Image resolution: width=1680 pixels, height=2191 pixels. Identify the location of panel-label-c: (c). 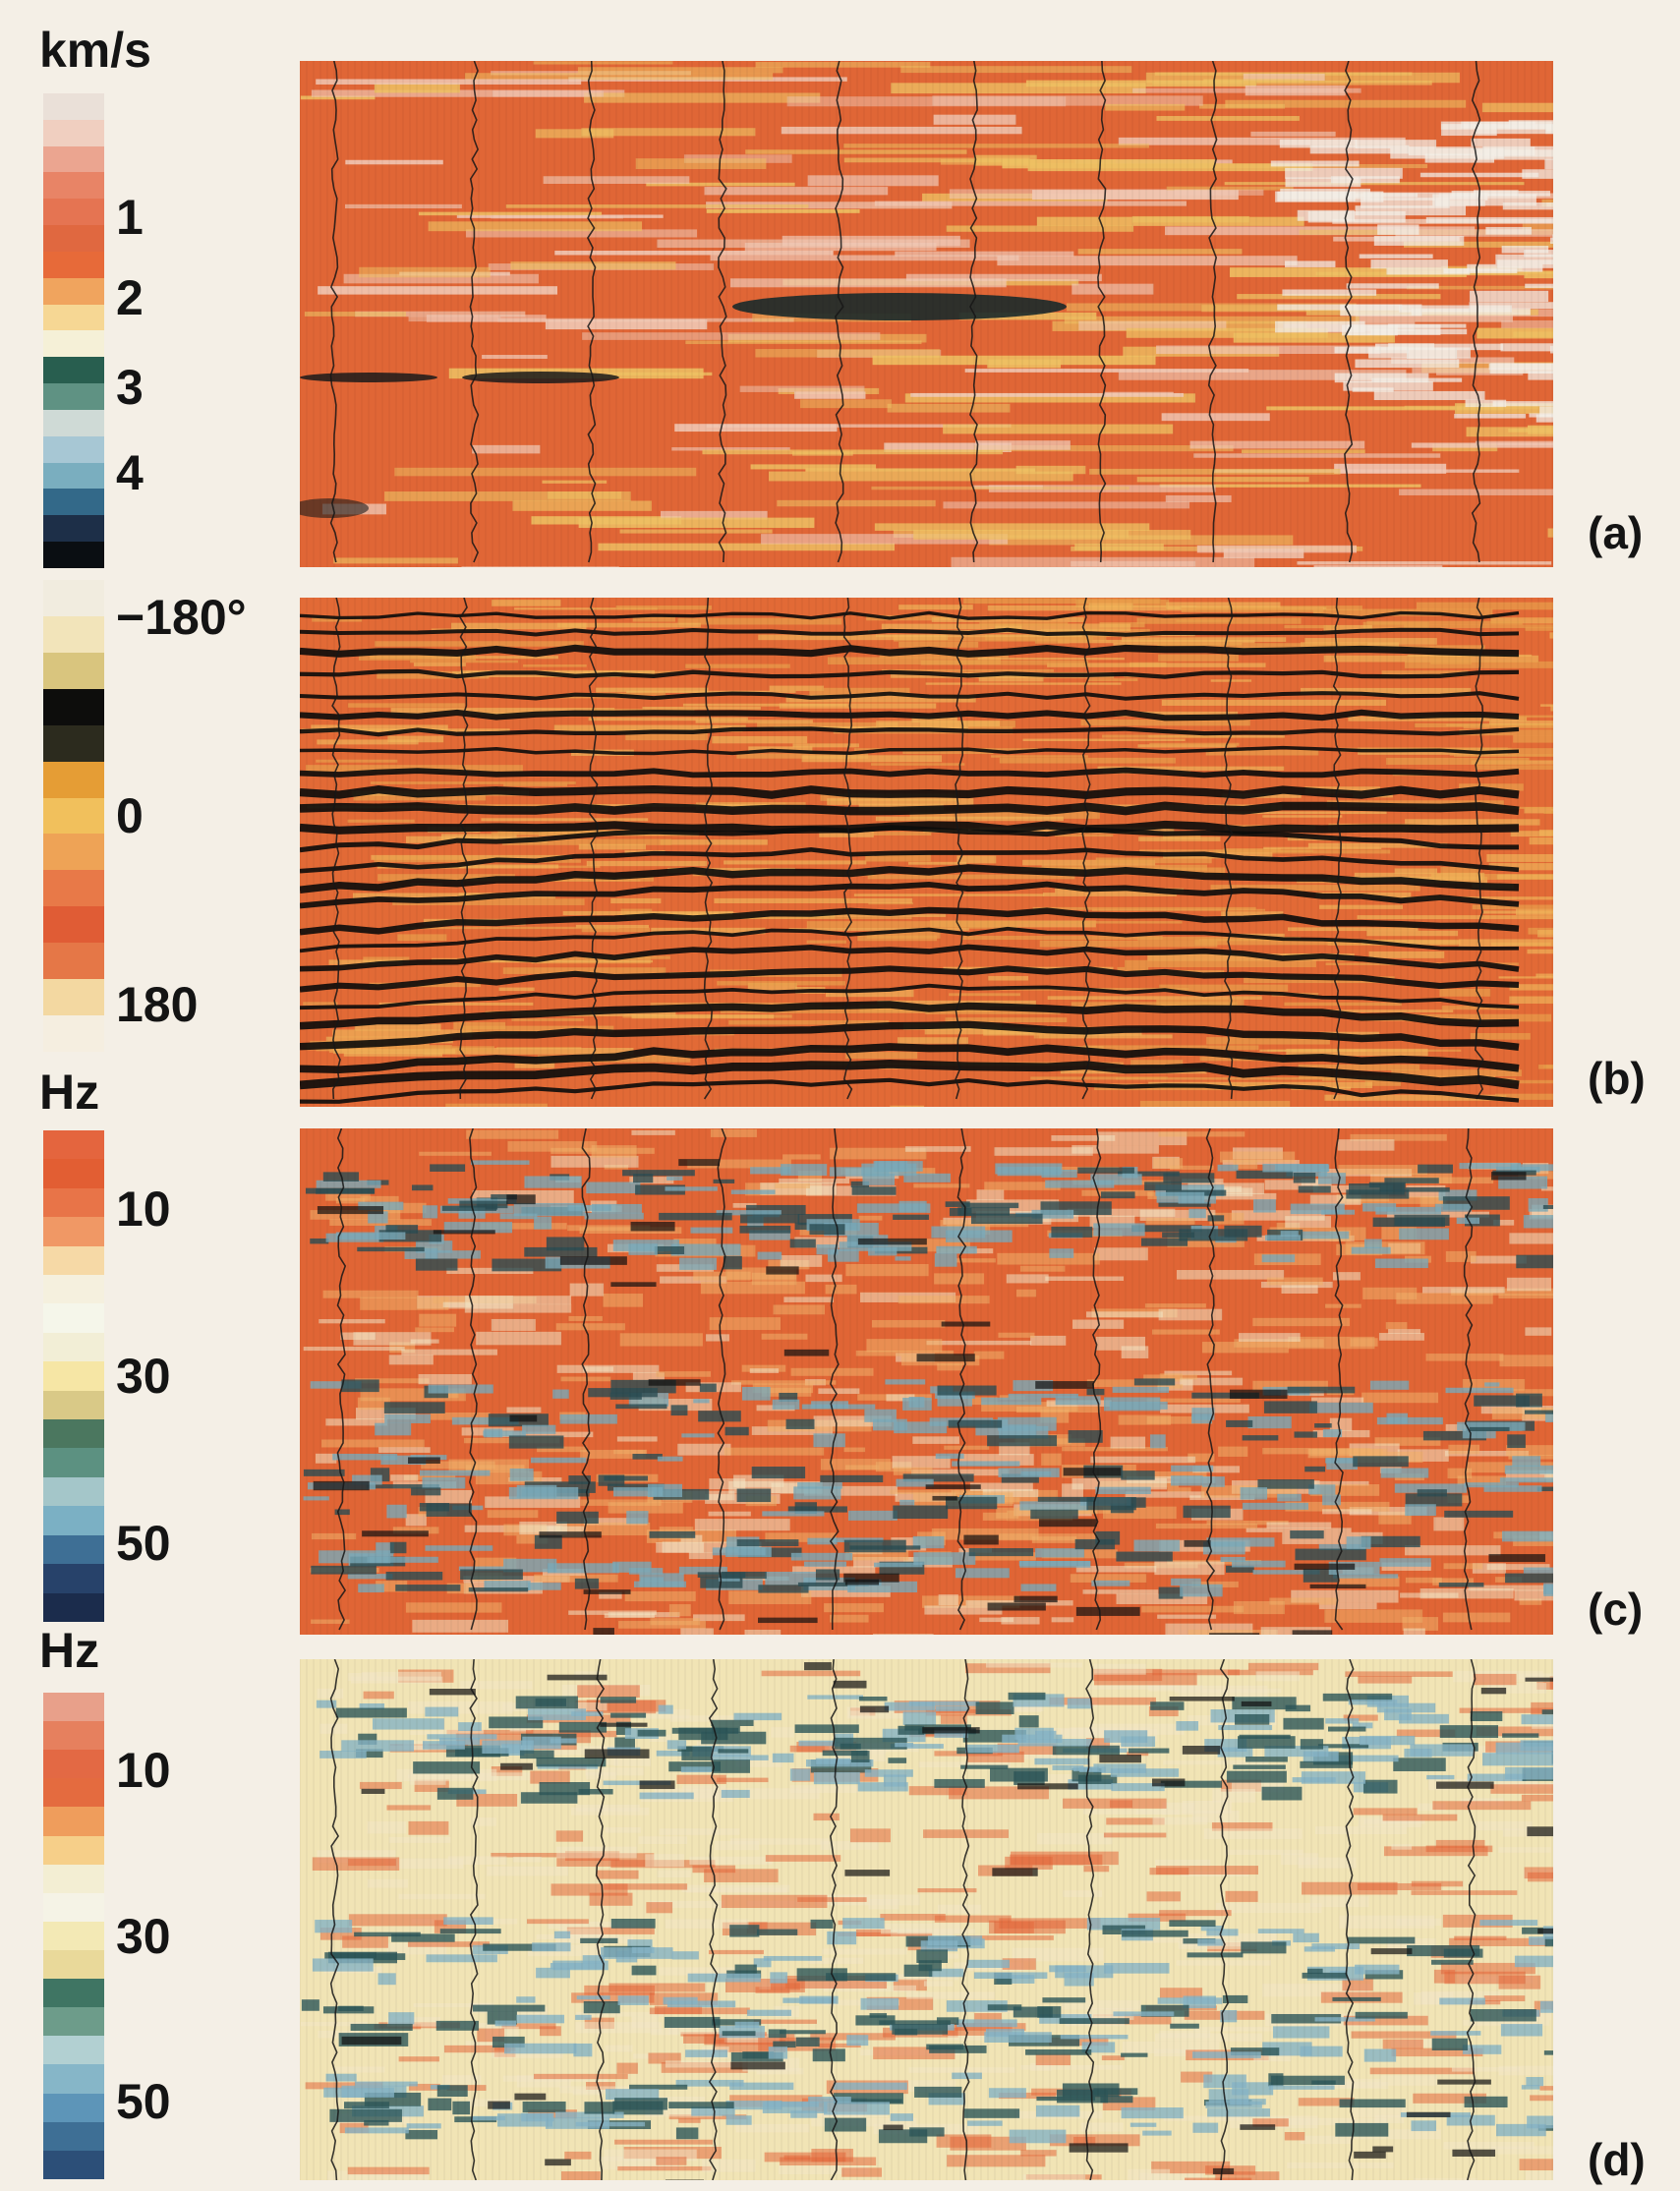
(1616, 1609).